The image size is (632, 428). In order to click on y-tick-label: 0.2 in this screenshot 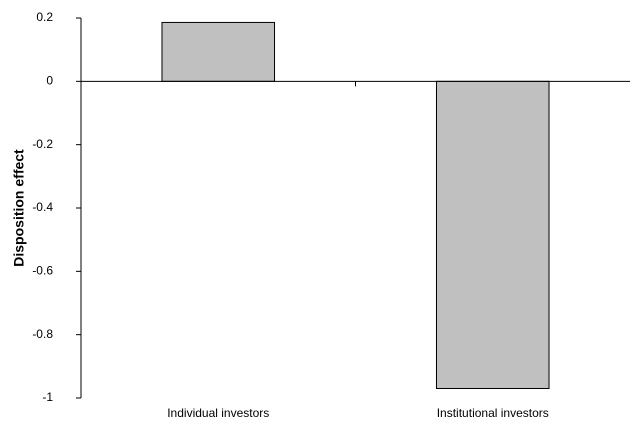, I will do `click(44, 17)`.